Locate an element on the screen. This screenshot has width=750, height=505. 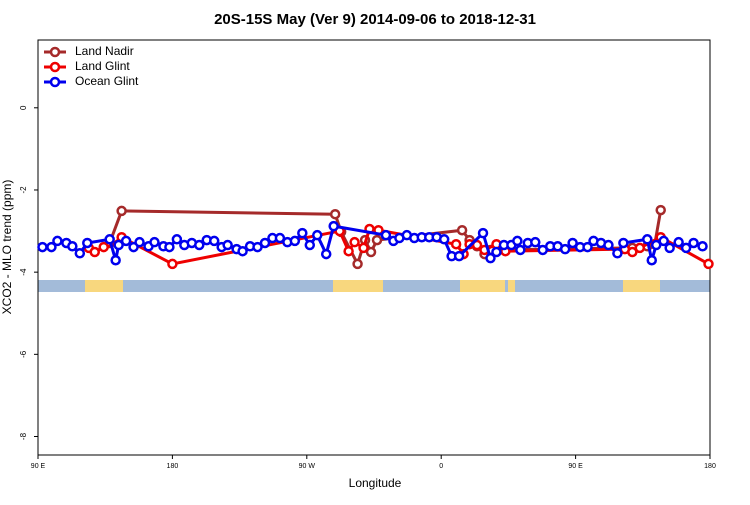
map-strip is located at coordinates (374, 286).